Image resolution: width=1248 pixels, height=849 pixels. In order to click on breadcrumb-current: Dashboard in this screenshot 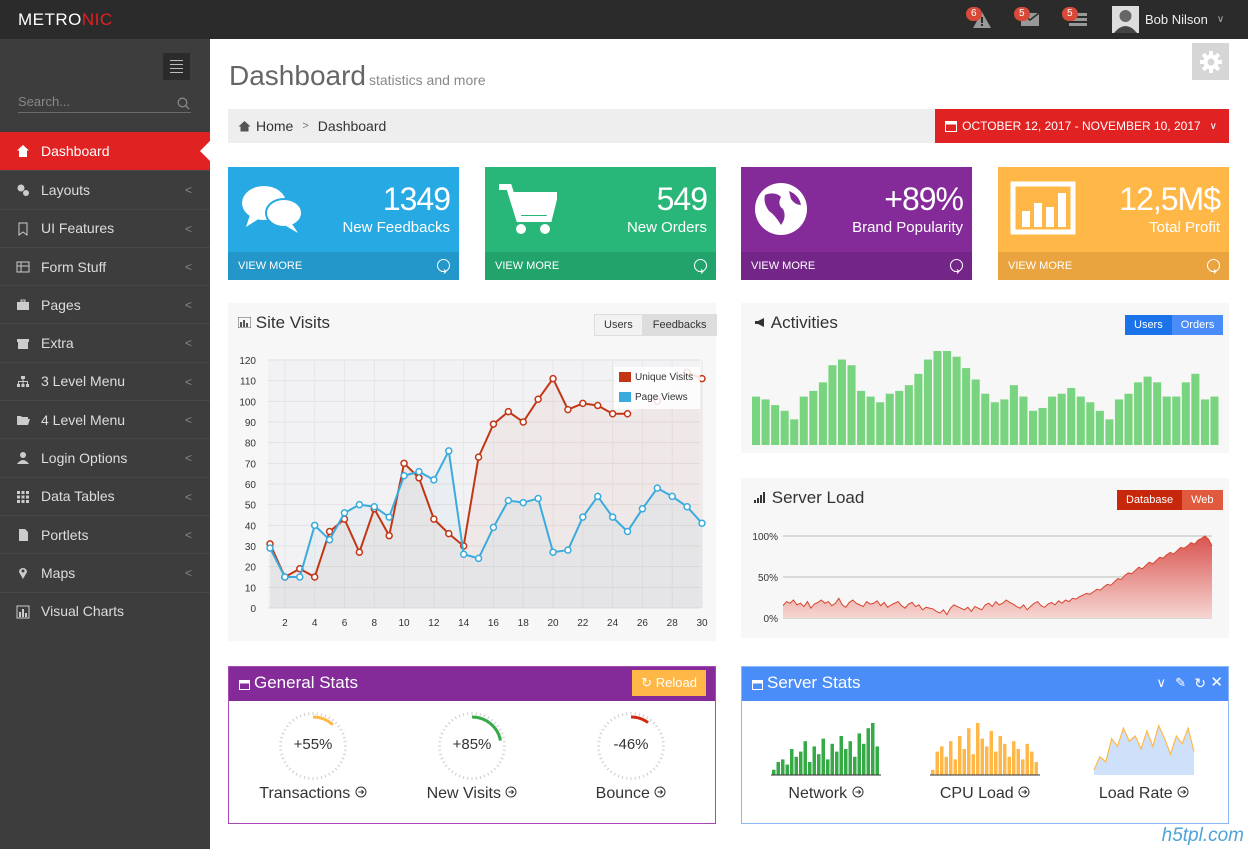, I will do `click(352, 126)`.